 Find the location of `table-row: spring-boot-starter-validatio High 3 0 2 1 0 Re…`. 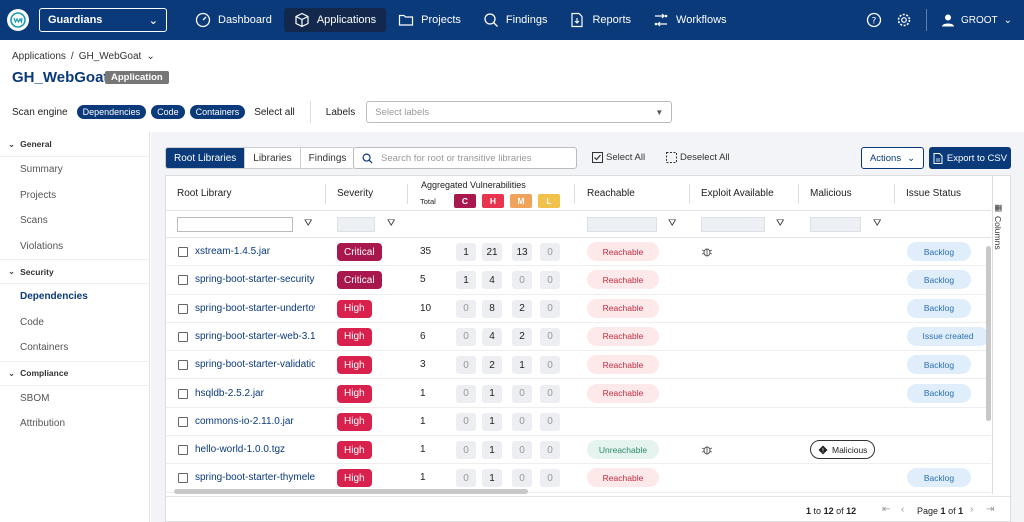

table-row: spring-boot-starter-validatio High 3 0 2 1 0 Re… is located at coordinates (578, 365).